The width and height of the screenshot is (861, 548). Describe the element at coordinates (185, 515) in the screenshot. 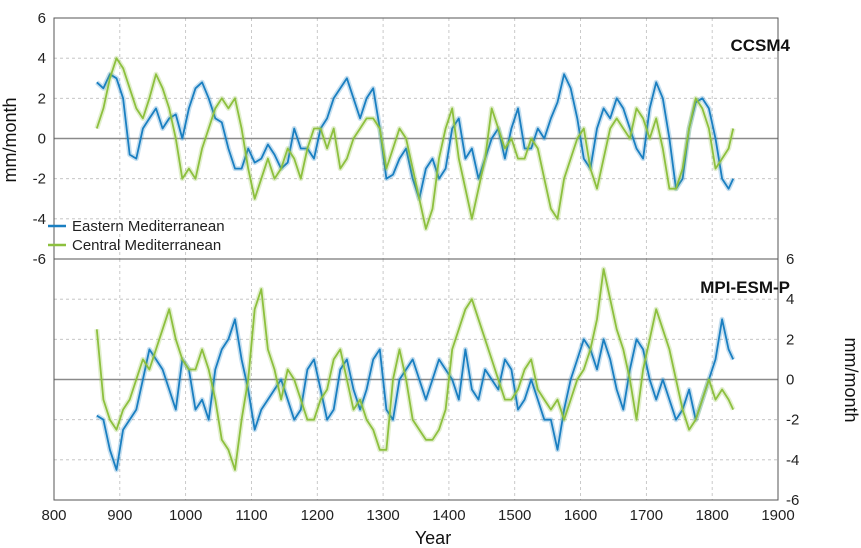

I see `x-tick-label: 1000` at that location.